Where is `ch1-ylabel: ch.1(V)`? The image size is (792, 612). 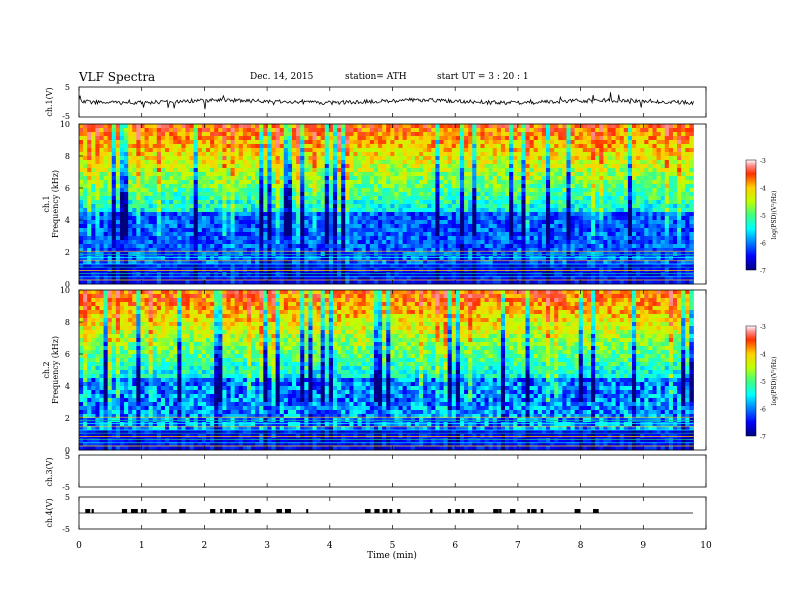 ch1-ylabel: ch.1(V) is located at coordinates (49, 101).